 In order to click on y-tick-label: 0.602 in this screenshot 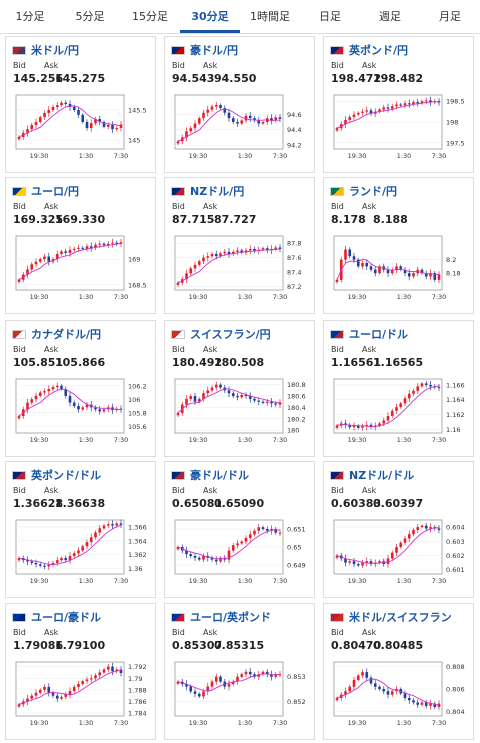, I will do `click(455, 556)`.